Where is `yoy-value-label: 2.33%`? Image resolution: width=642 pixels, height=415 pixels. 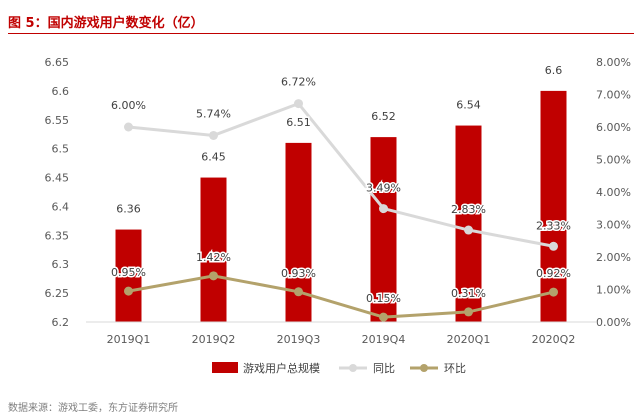 yoy-value-label: 2.33% is located at coordinates (553, 225).